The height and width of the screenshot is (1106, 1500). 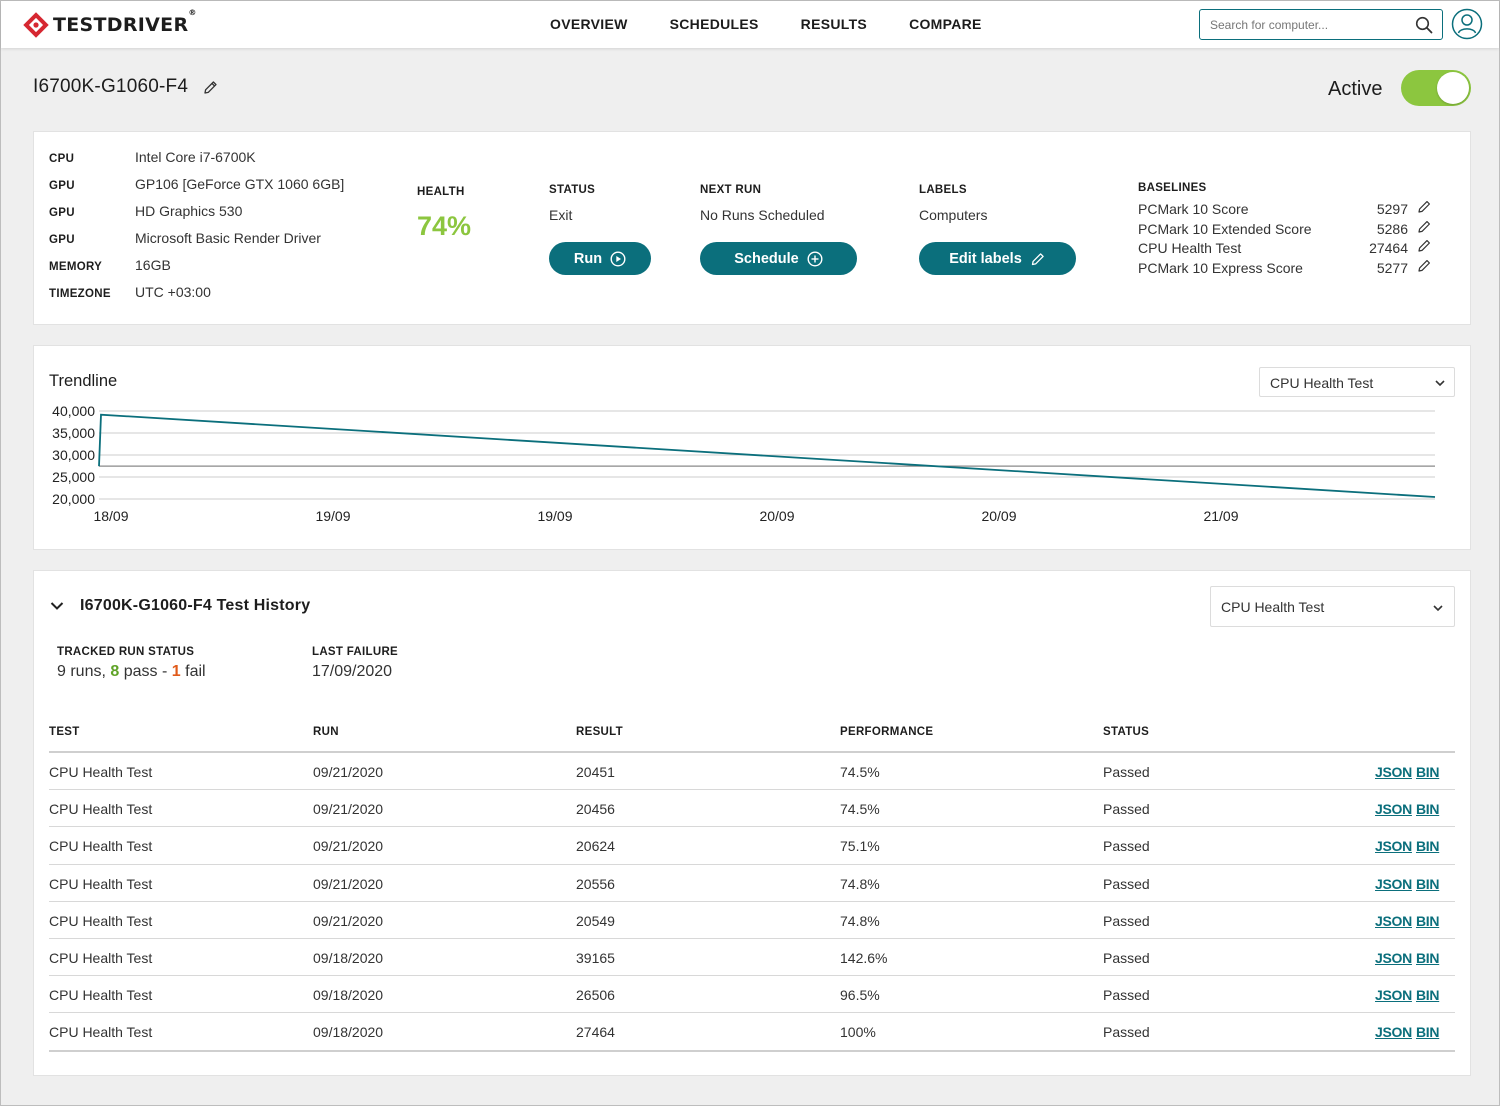 What do you see at coordinates (1357, 382) in the screenshot?
I see `trendline-test-select: CPU Health Test` at bounding box center [1357, 382].